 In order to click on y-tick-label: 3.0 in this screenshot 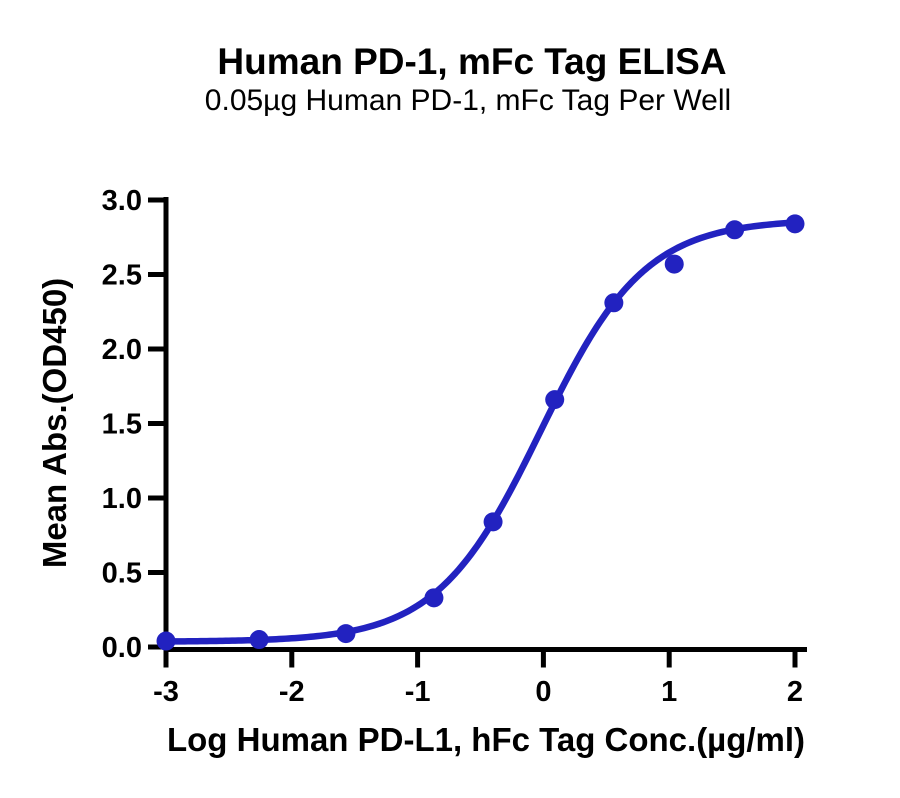, I will do `click(122, 201)`.